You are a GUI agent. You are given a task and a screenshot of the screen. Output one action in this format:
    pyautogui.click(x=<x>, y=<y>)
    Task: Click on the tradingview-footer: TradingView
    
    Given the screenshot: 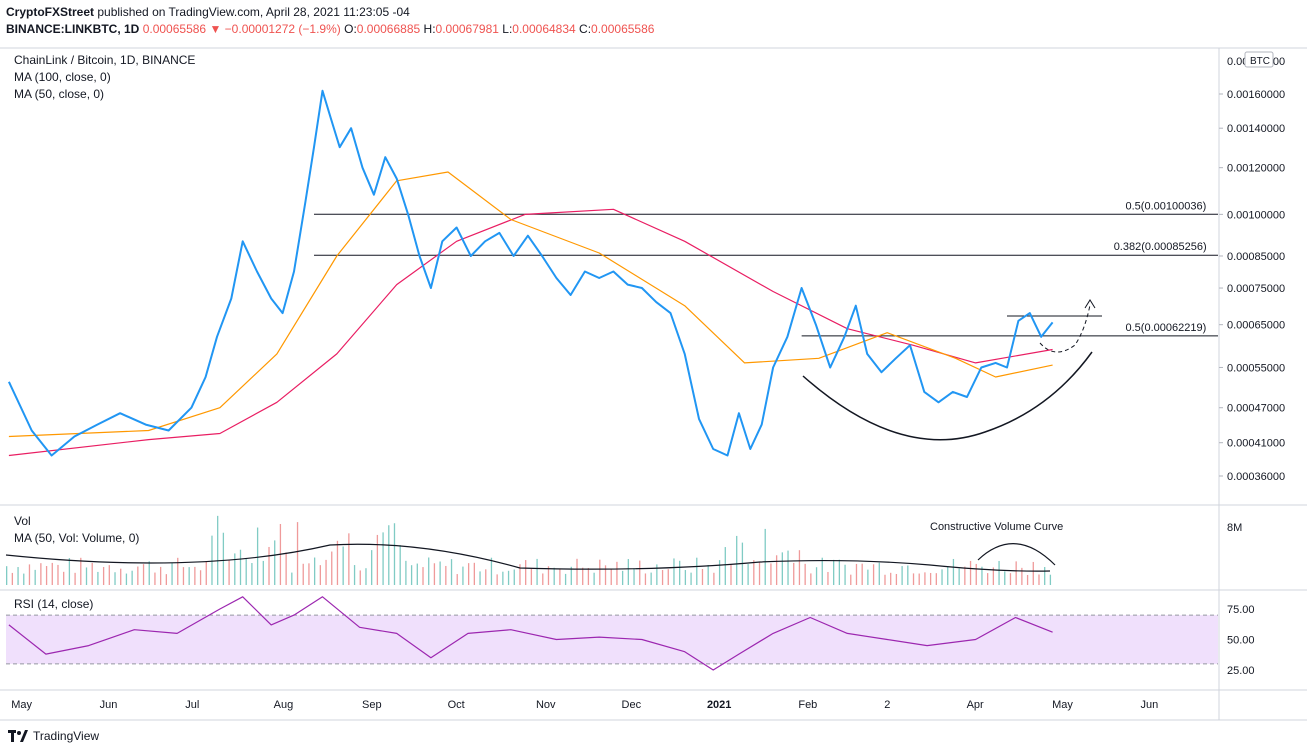 What is the action you would take?
    pyautogui.click(x=53, y=736)
    